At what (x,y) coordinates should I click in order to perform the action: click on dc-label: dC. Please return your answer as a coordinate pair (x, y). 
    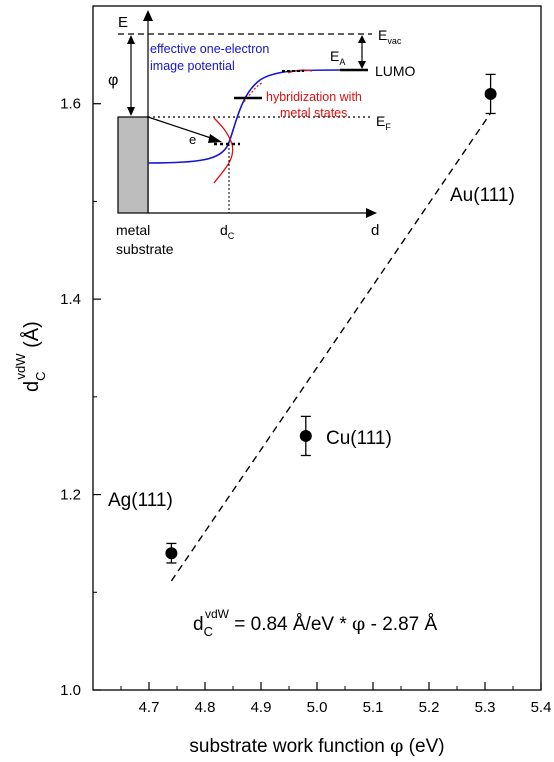
    Looking at the image, I should click on (227, 231).